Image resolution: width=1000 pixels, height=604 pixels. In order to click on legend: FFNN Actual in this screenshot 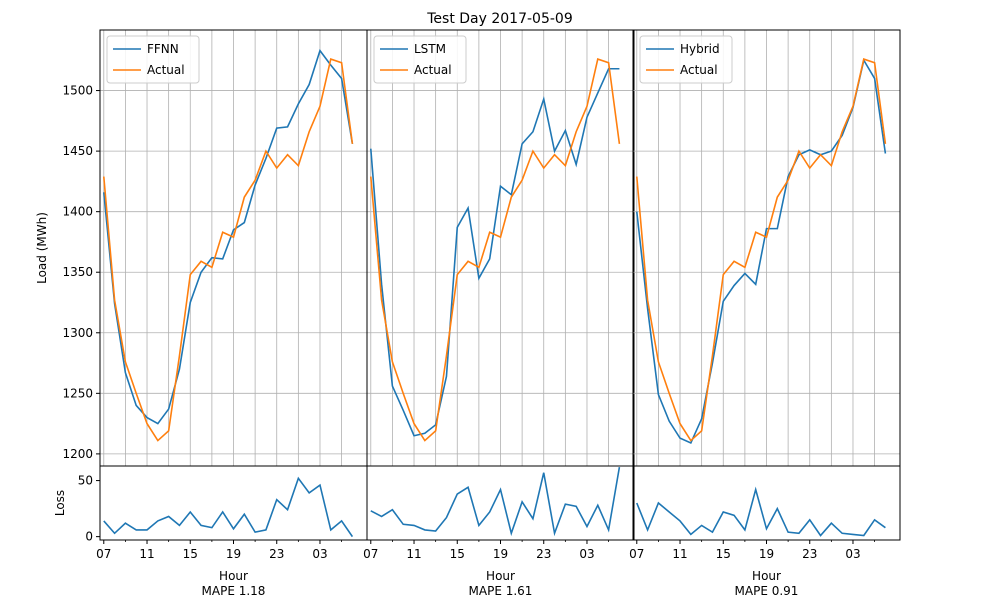, I will do `click(153, 59)`.